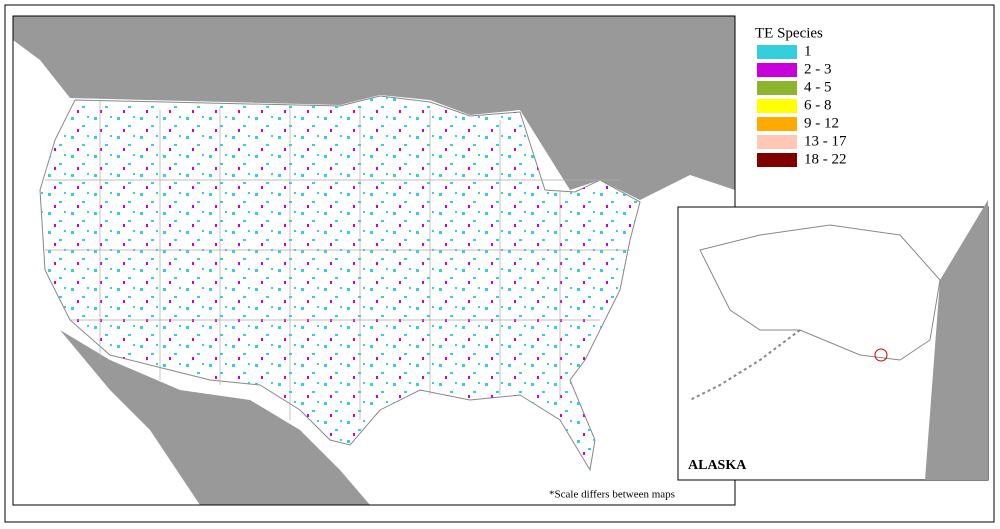 This screenshot has height=529, width=1000. I want to click on aleutians, so click(745, 365).